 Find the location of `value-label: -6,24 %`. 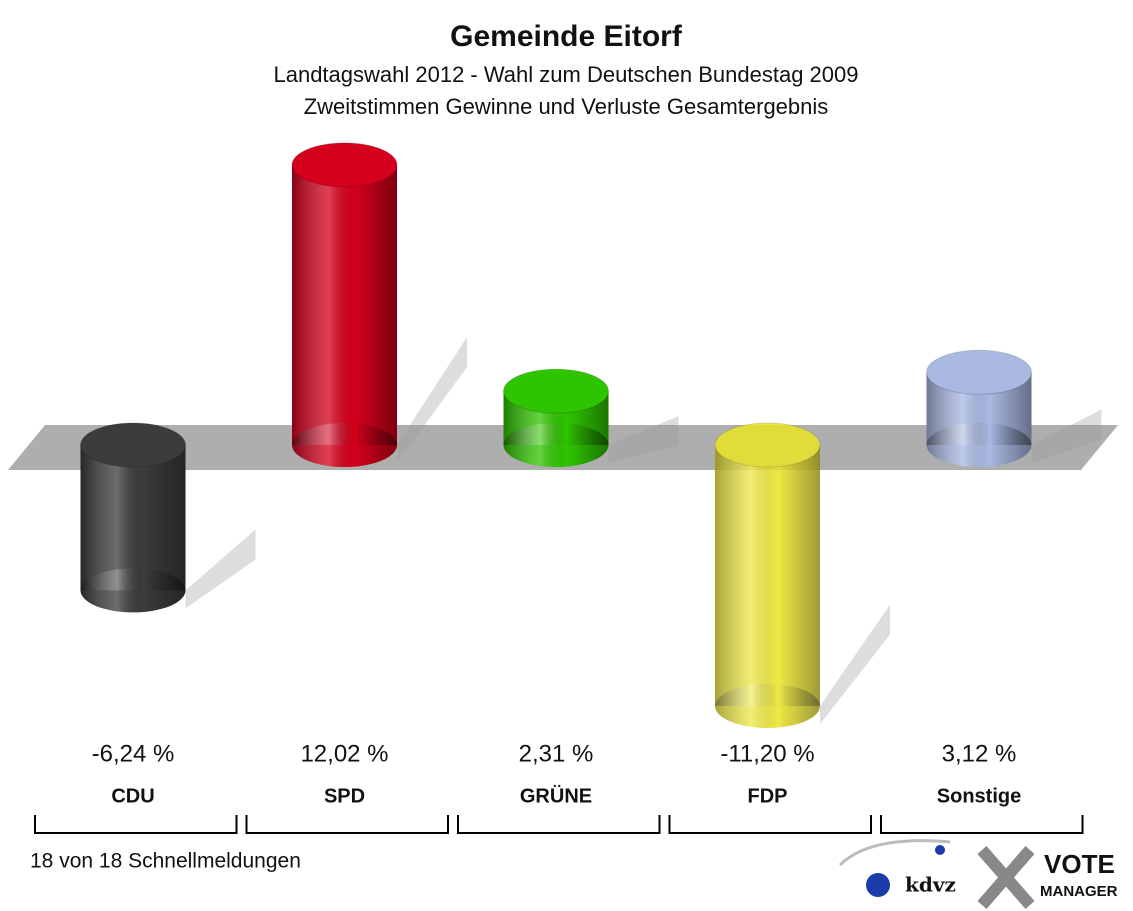

value-label: -6,24 % is located at coordinates (133, 753).